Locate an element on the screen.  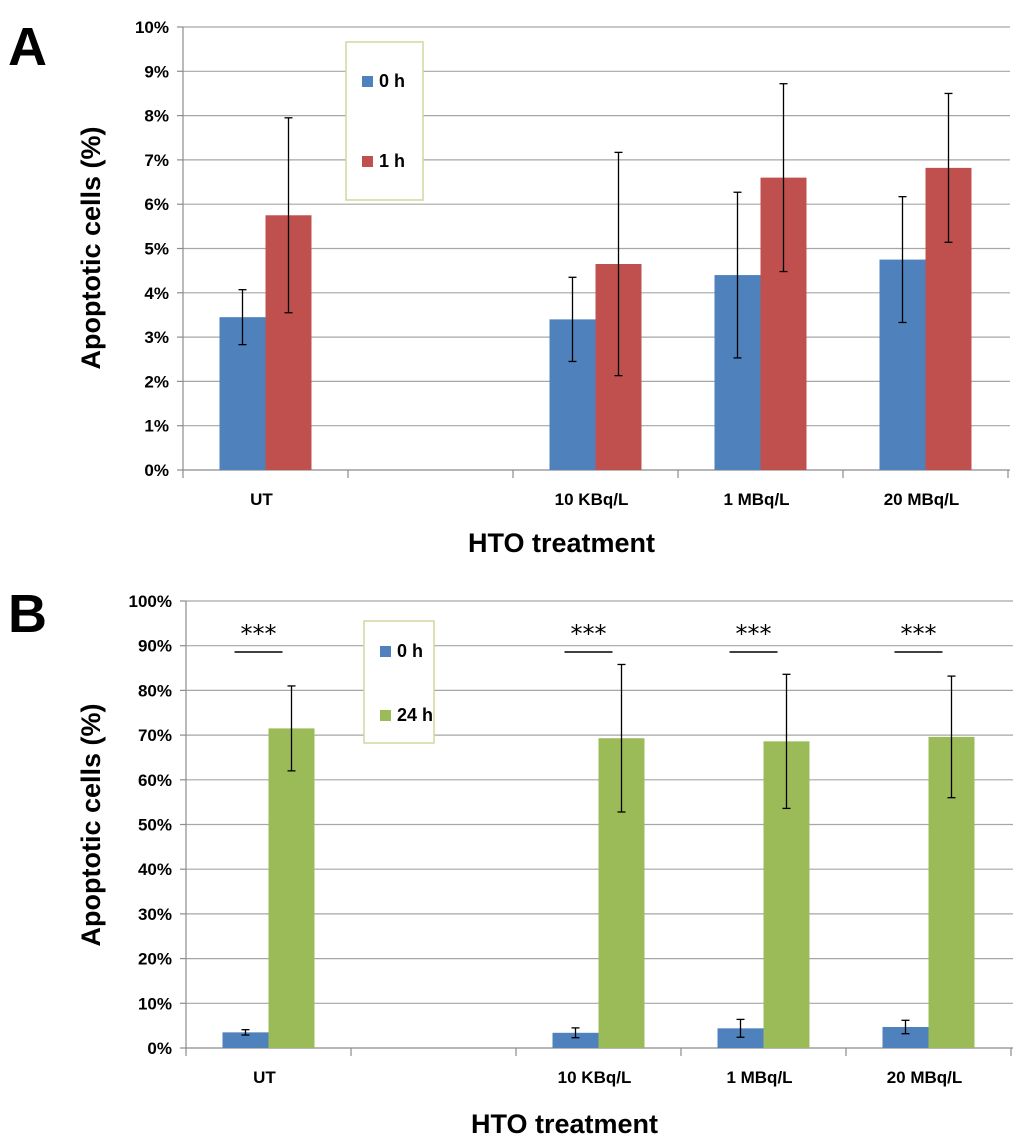
y-tick-label: 9% is located at coordinates (156, 71).